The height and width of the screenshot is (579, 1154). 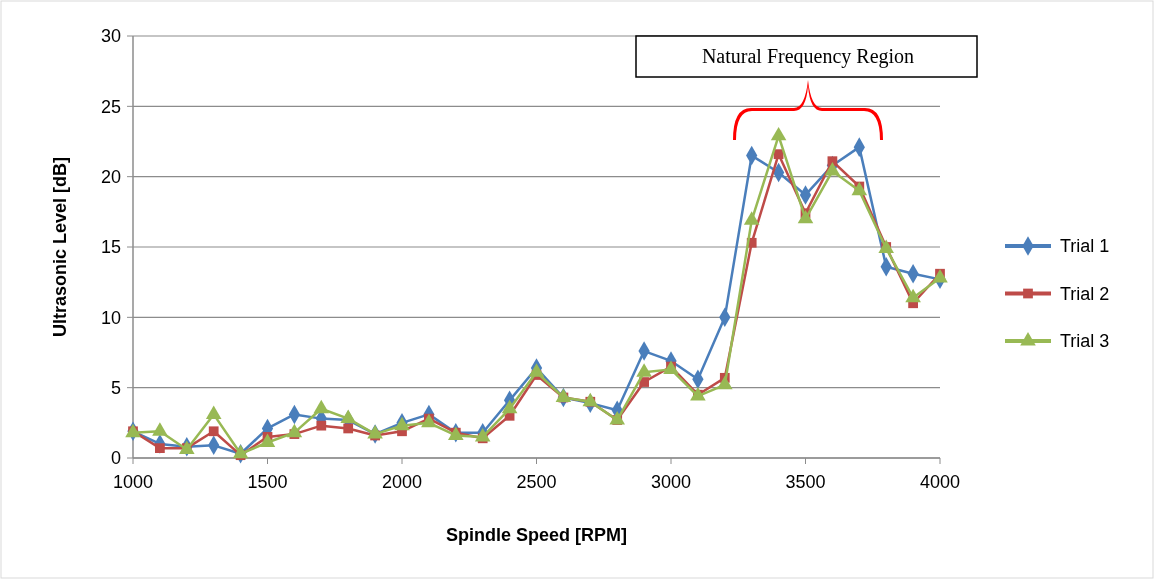 I want to click on x-tick-label: 2500, so click(x=536, y=482).